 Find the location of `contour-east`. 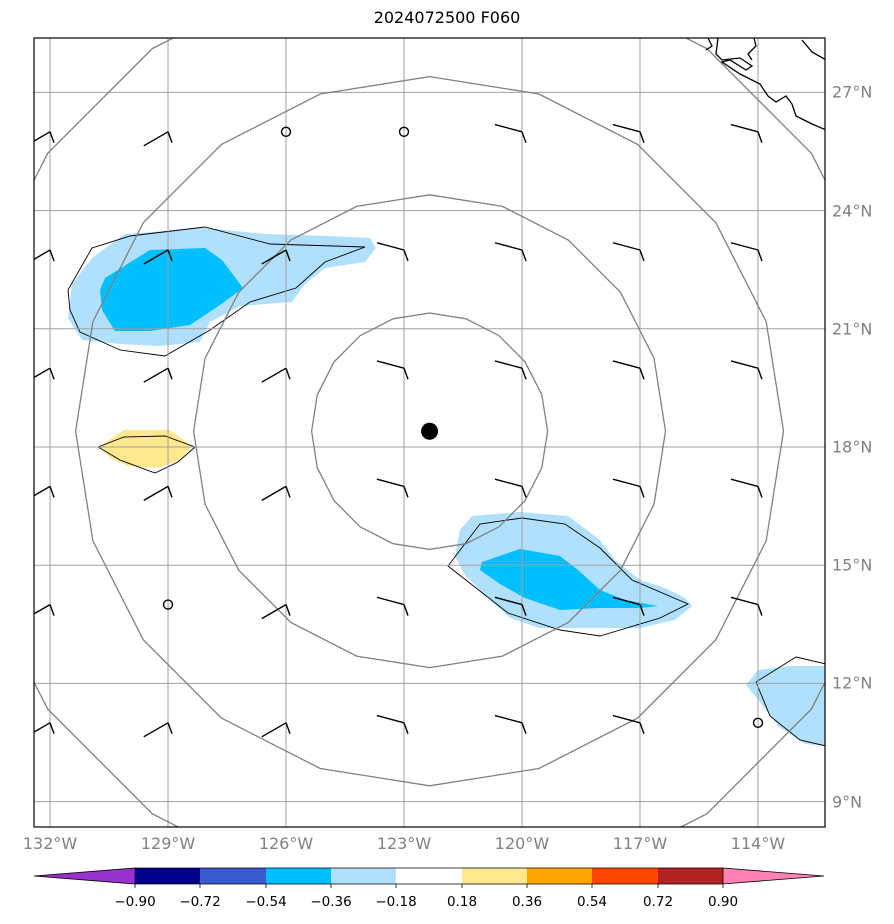

contour-east is located at coordinates (790, 701).